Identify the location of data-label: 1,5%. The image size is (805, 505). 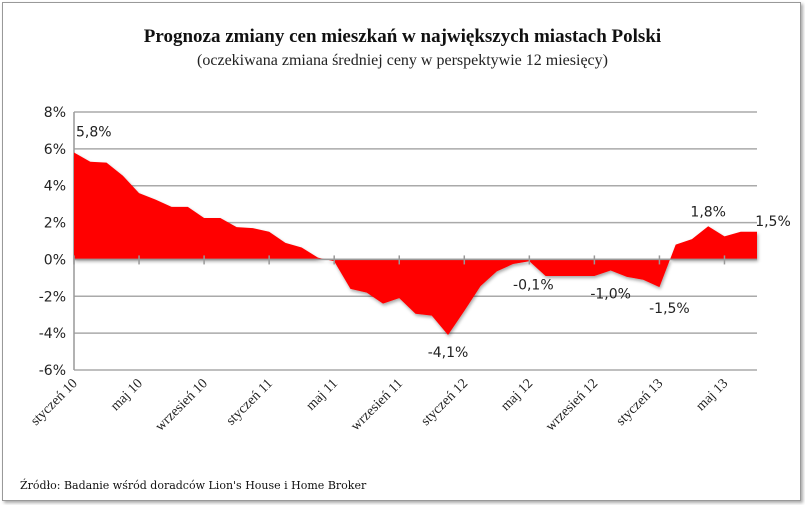
(773, 222).